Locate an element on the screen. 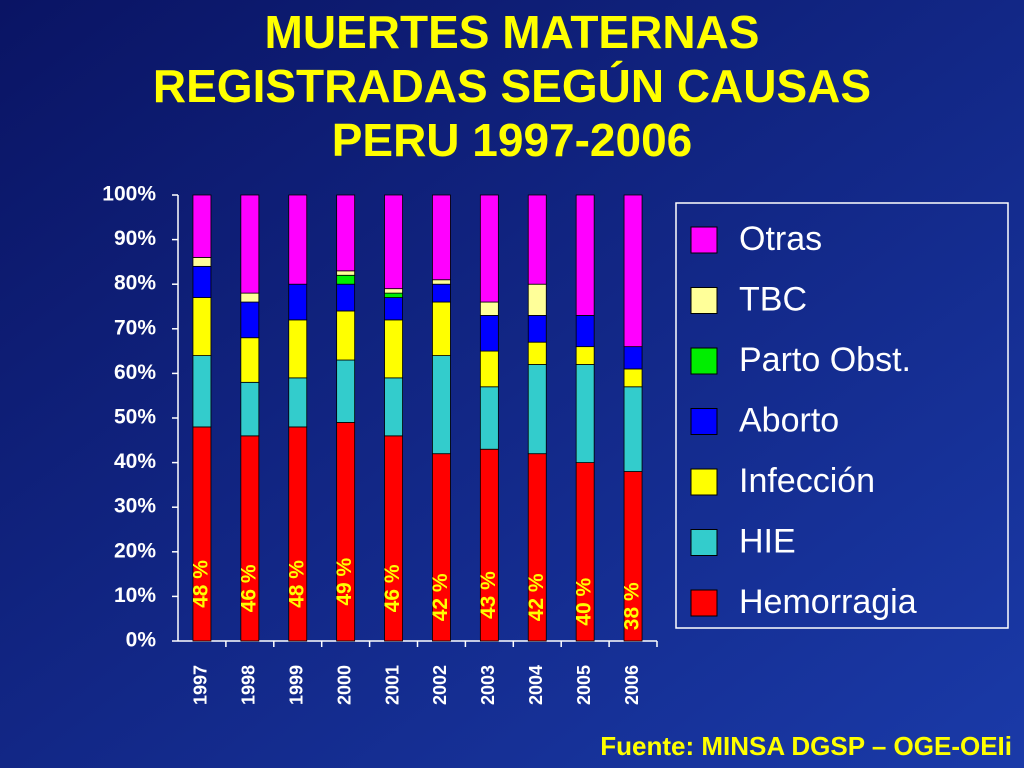  y-tick-label: 20% is located at coordinates (135, 550).